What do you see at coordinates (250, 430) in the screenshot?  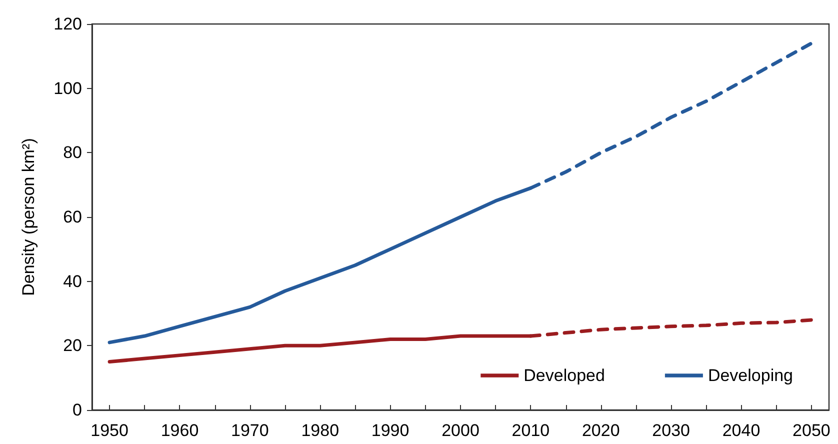 I see `x-tick-label: 1970` at bounding box center [250, 430].